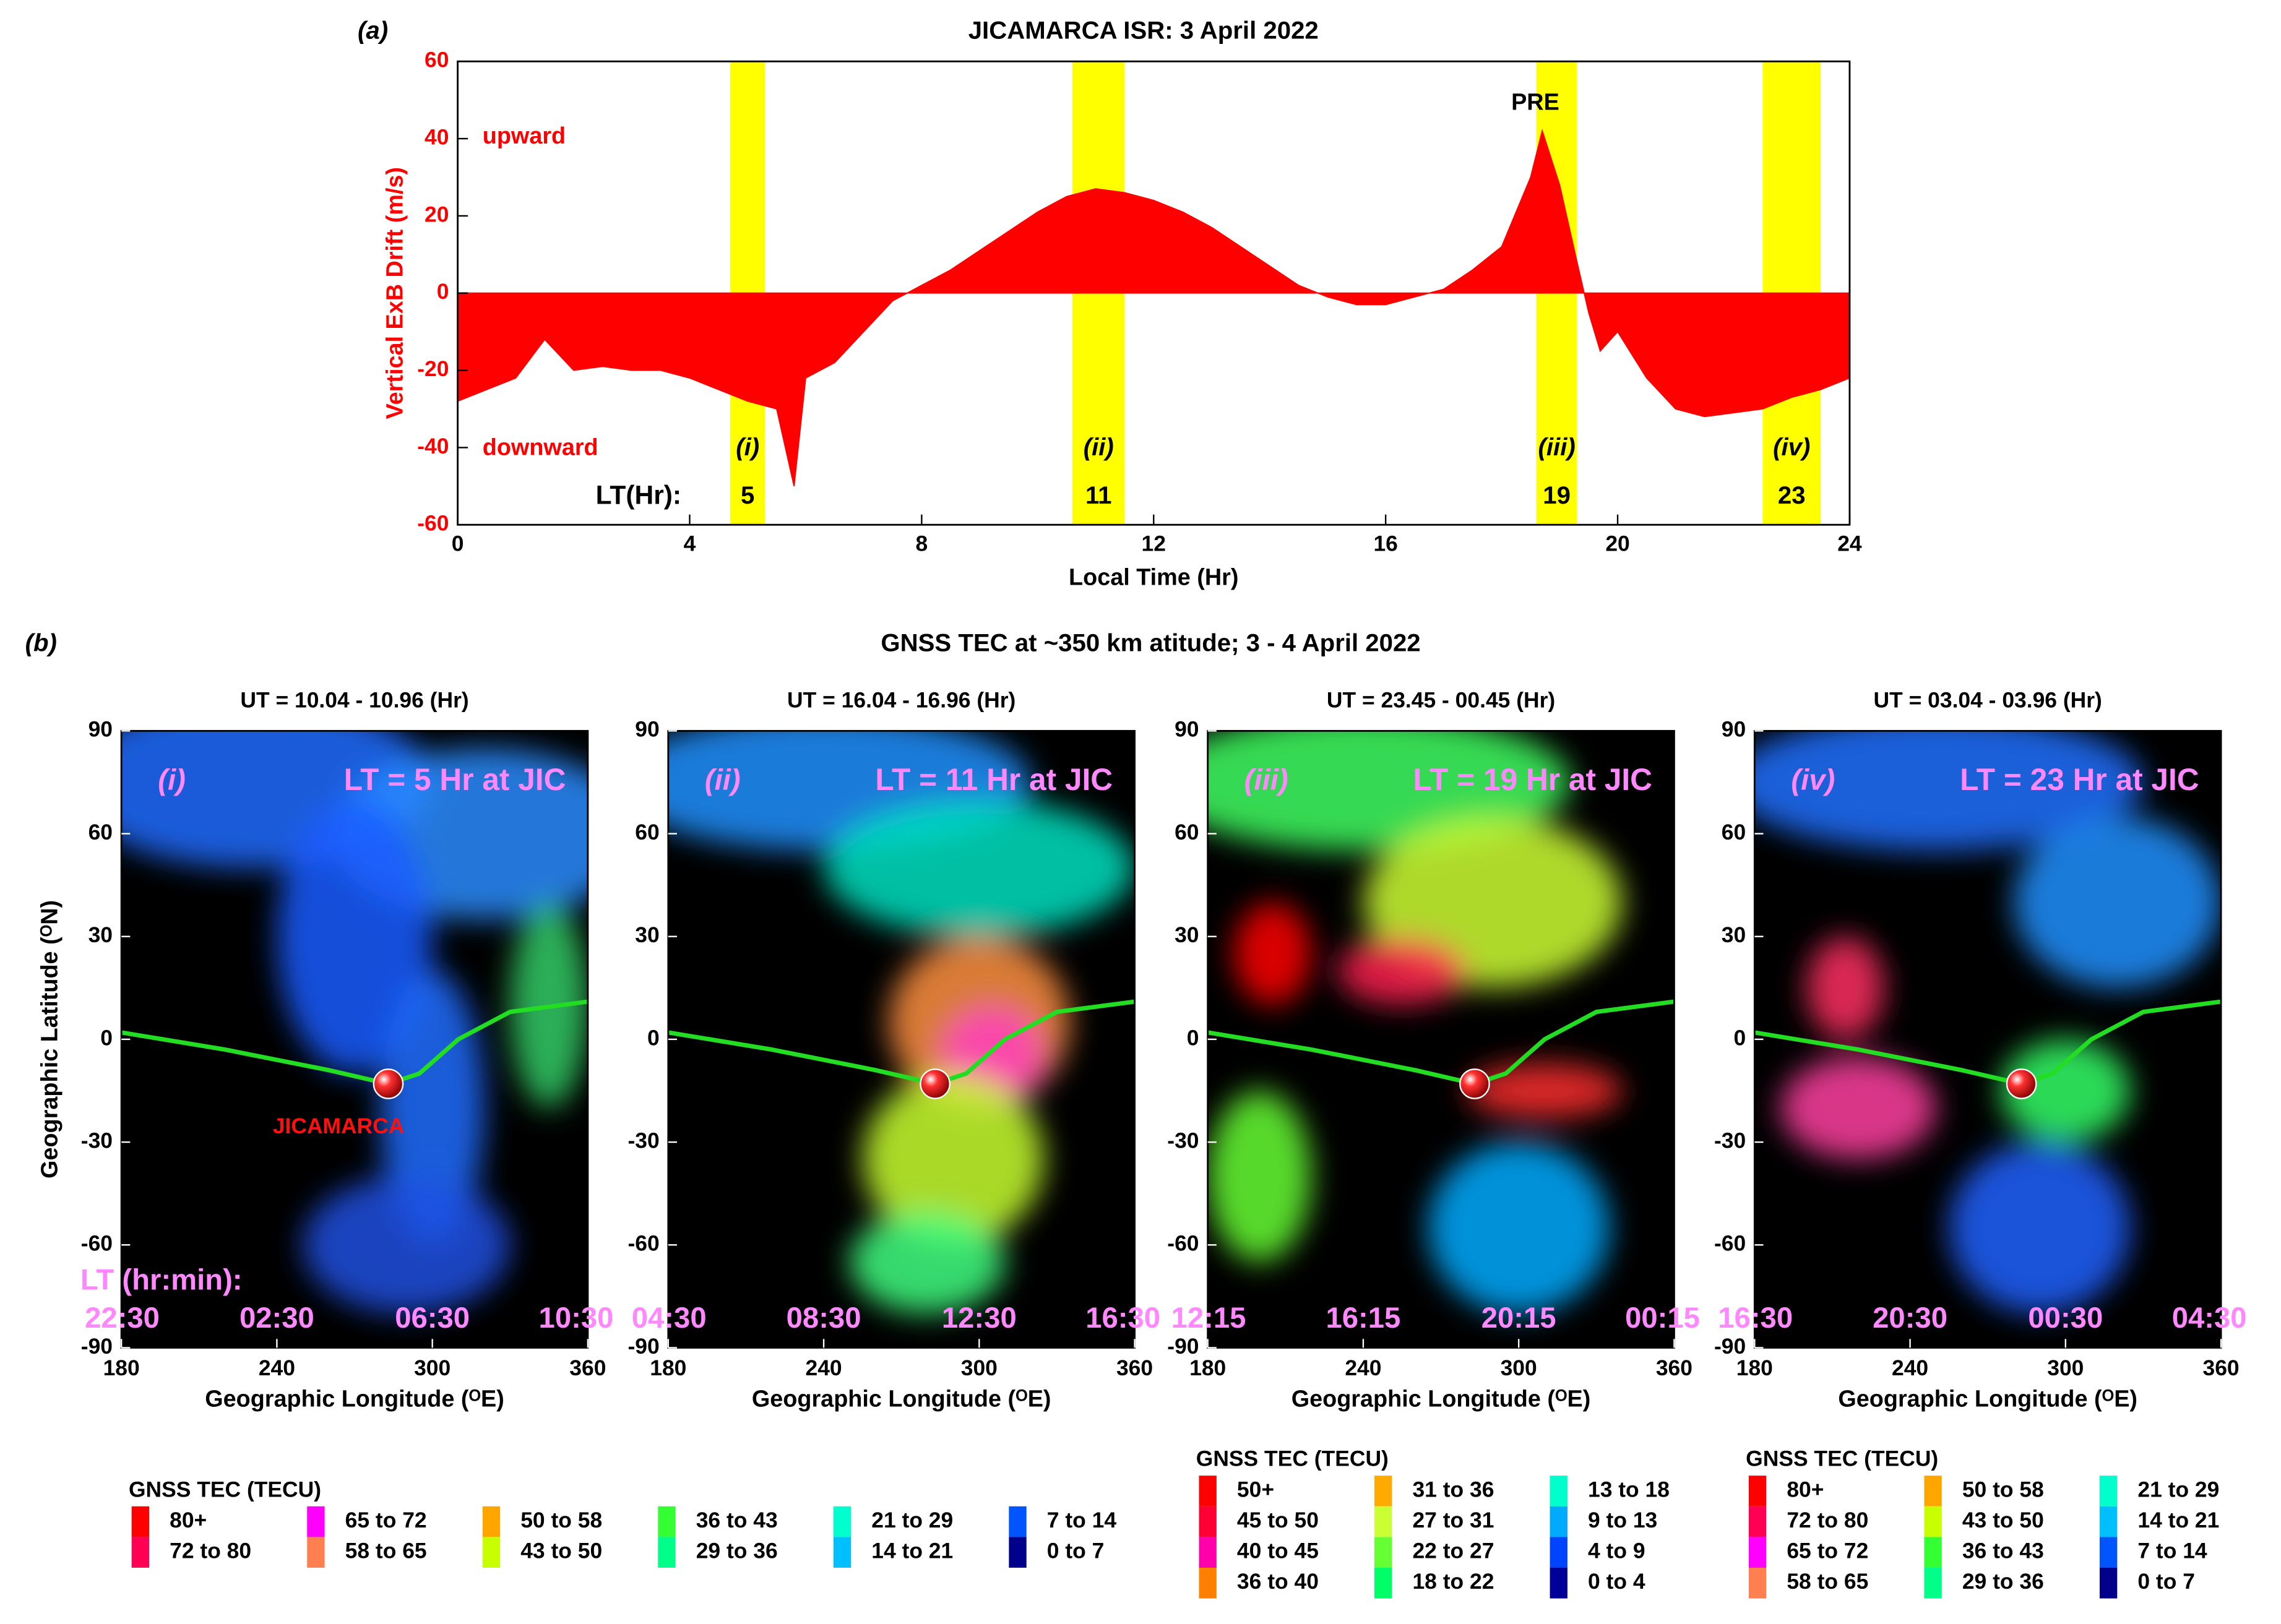 This screenshot has width=2281, height=1624. Describe the element at coordinates (276, 1318) in the screenshot. I see `lt-tick-label: 02:30` at that location.